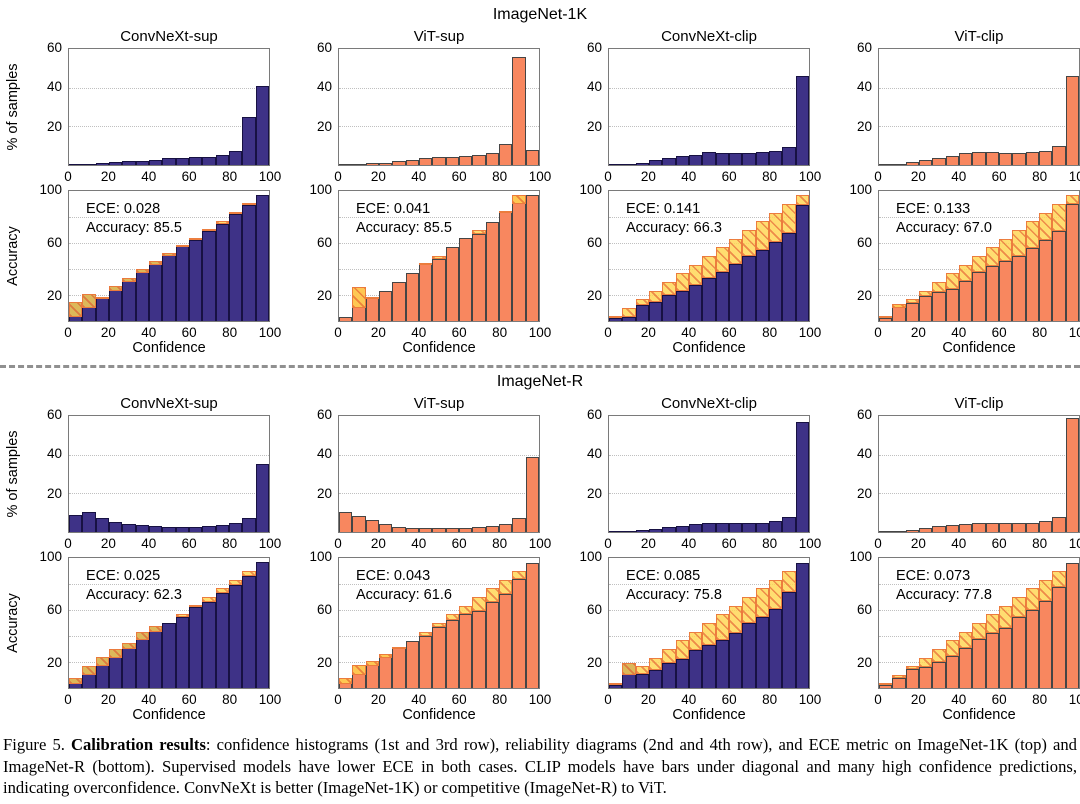 This screenshot has width=1080, height=804. Describe the element at coordinates (944, 228) in the screenshot. I see `accuracy-value: Accuracy: 67.0` at that location.